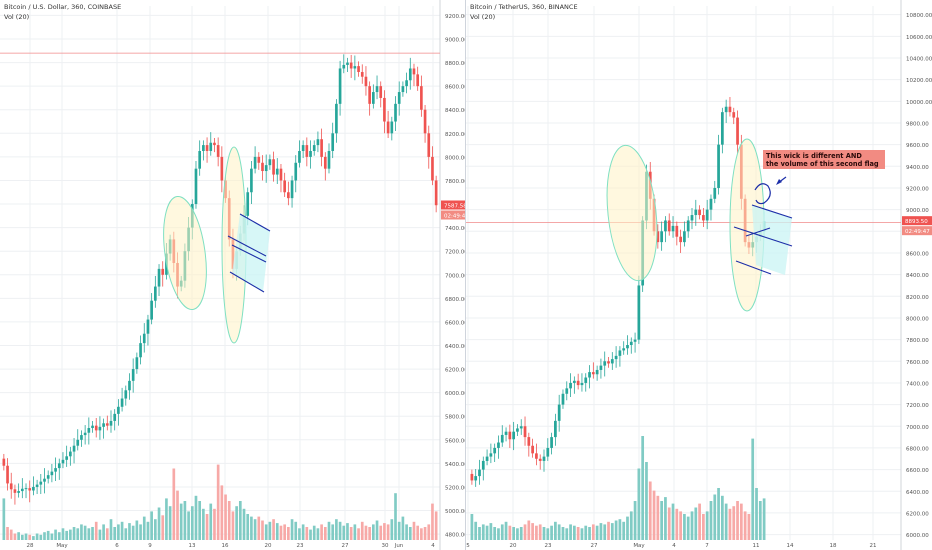 This screenshot has height=550, width=932. Describe the element at coordinates (919, 59) in the screenshot. I see `y-tick-label: 10400.00` at that location.